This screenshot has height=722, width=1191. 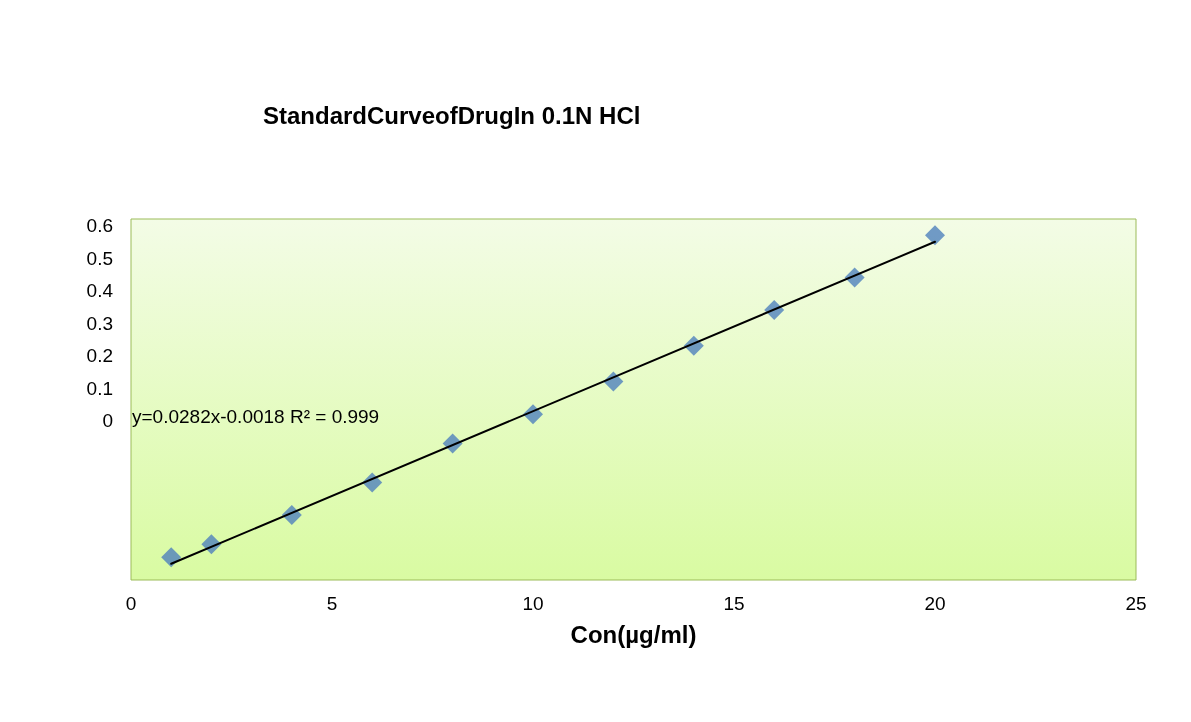 I want to click on chart-title: StandardCurveofDrugIn 0.1N HCl, so click(x=452, y=115).